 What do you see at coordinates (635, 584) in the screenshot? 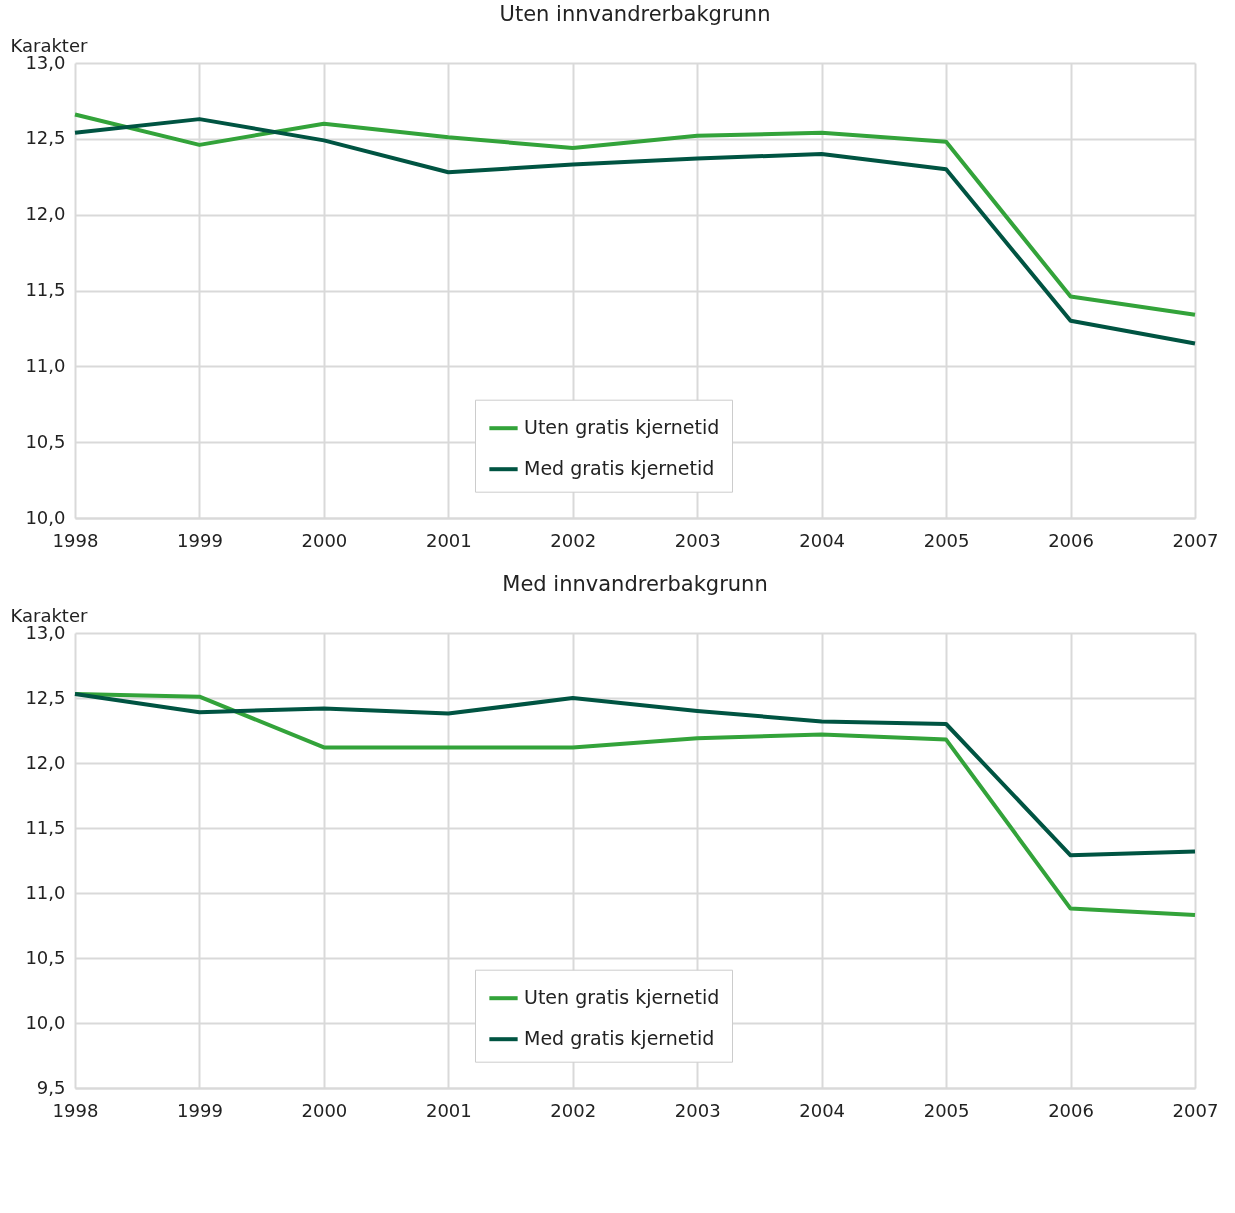
I see `chart-title: Med innvandrerbakgrunn` at bounding box center [635, 584].